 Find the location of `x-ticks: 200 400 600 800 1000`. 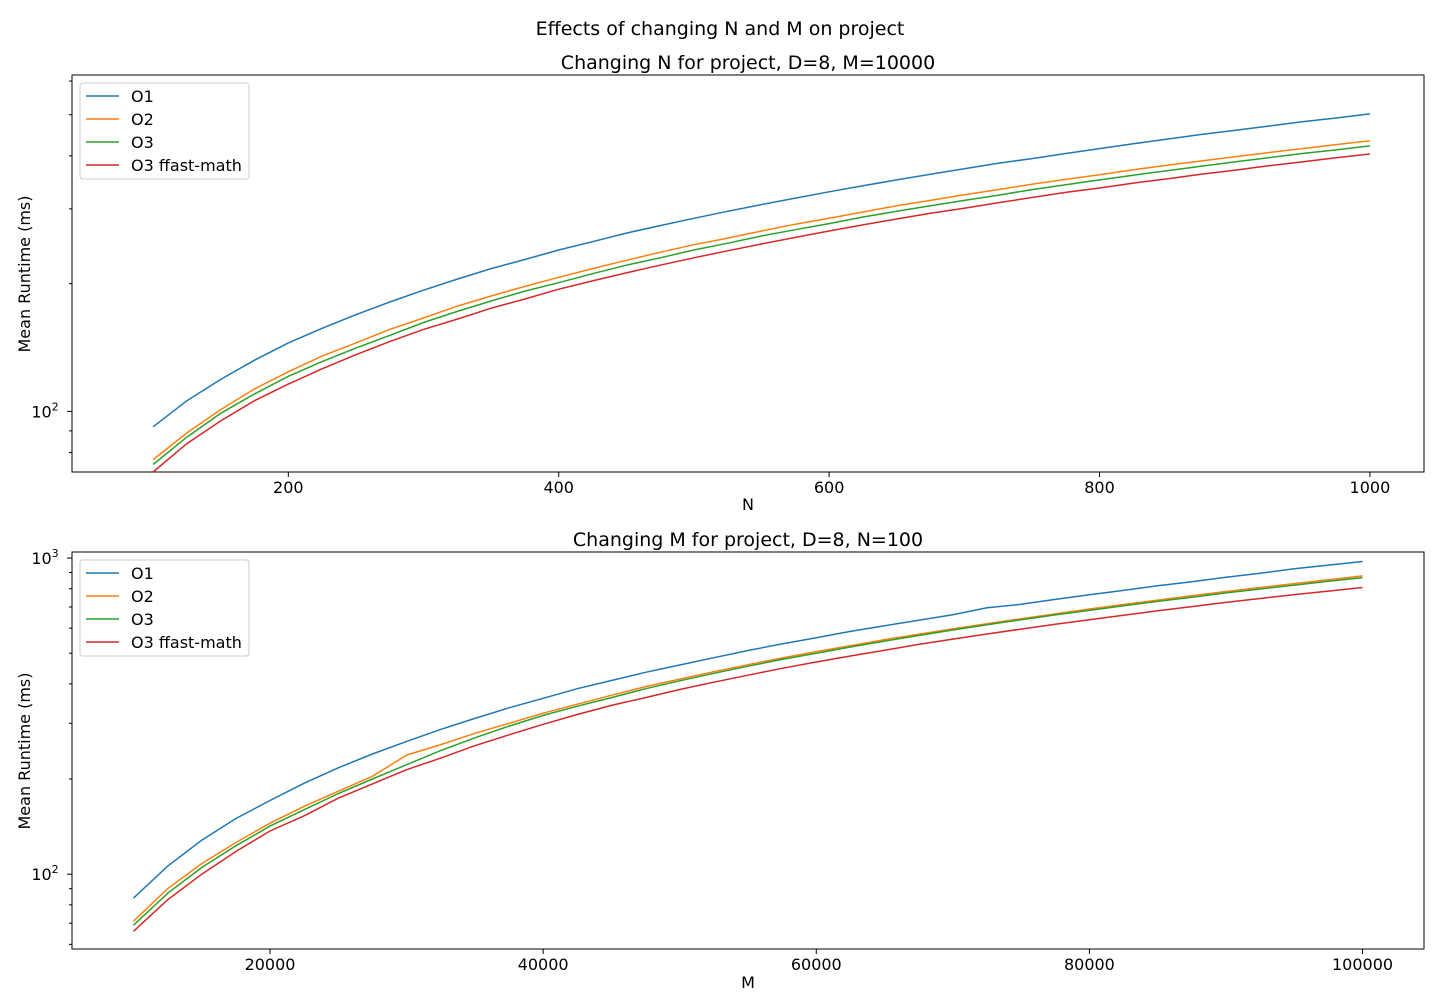

x-ticks: 200 400 600 800 1000 is located at coordinates (831, 484).